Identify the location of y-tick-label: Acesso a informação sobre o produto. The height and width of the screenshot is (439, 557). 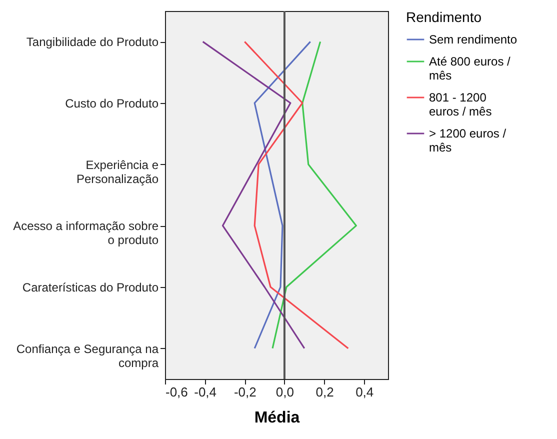
(86, 233).